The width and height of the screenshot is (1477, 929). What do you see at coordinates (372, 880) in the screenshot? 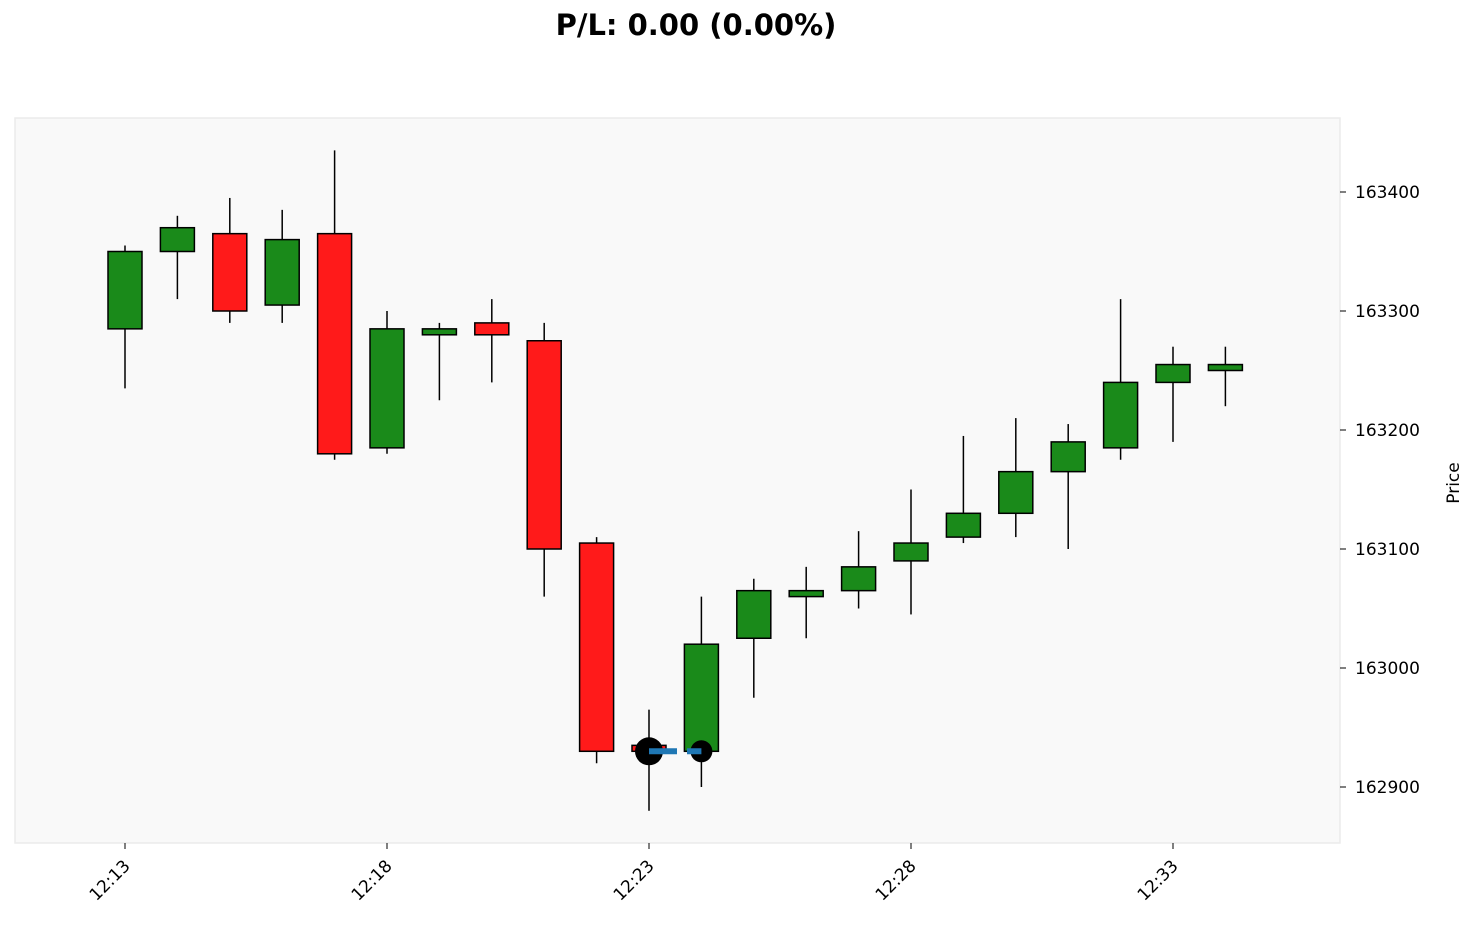
I see `x-tick-label: 12:18` at bounding box center [372, 880].